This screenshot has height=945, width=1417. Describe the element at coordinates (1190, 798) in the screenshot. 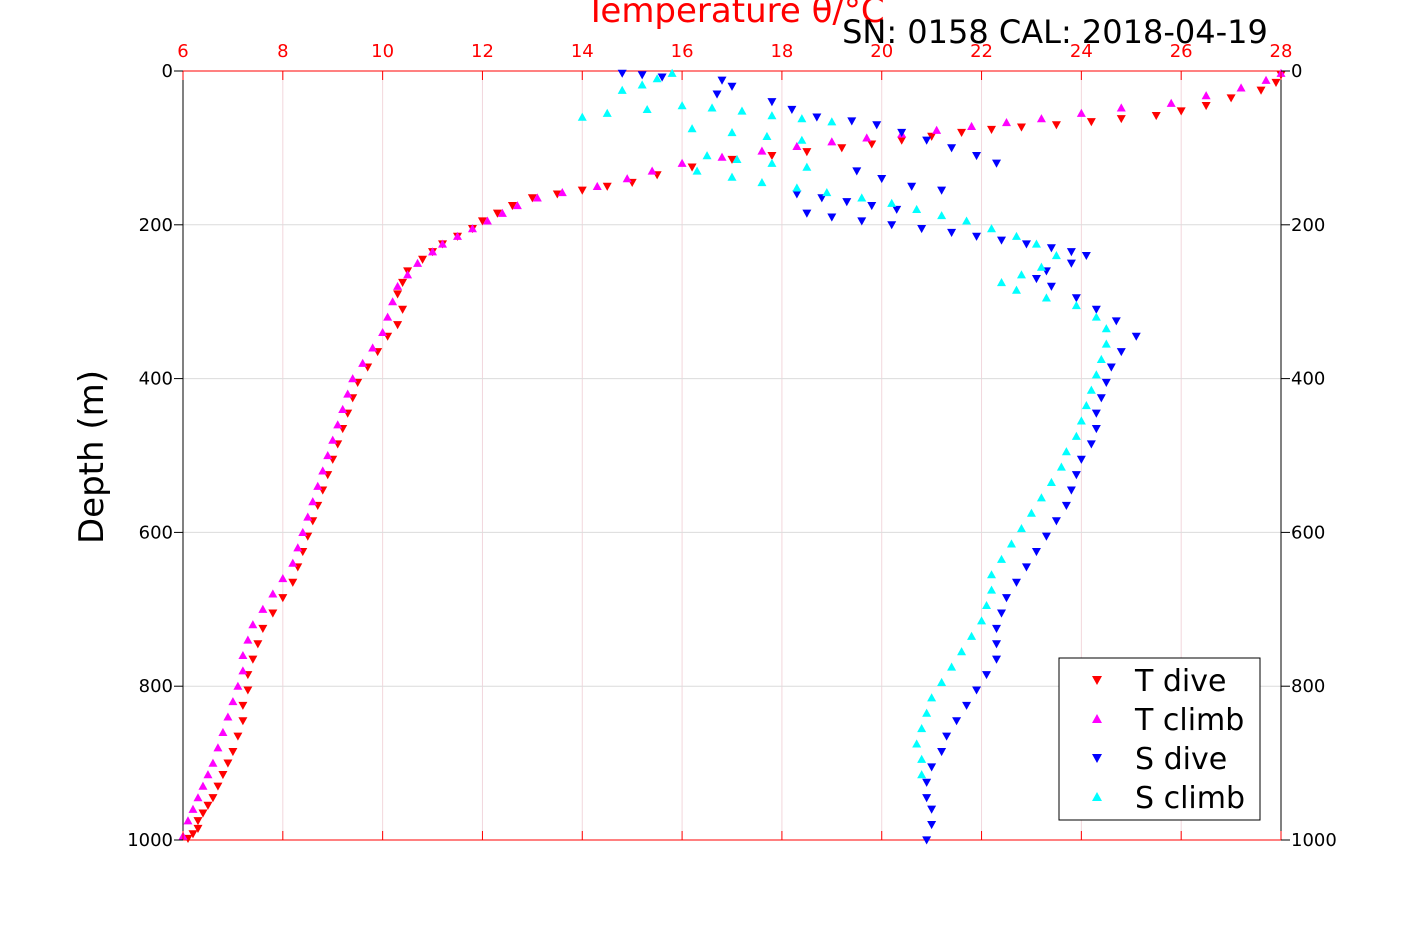

I see `legend-label: S climb` at that location.